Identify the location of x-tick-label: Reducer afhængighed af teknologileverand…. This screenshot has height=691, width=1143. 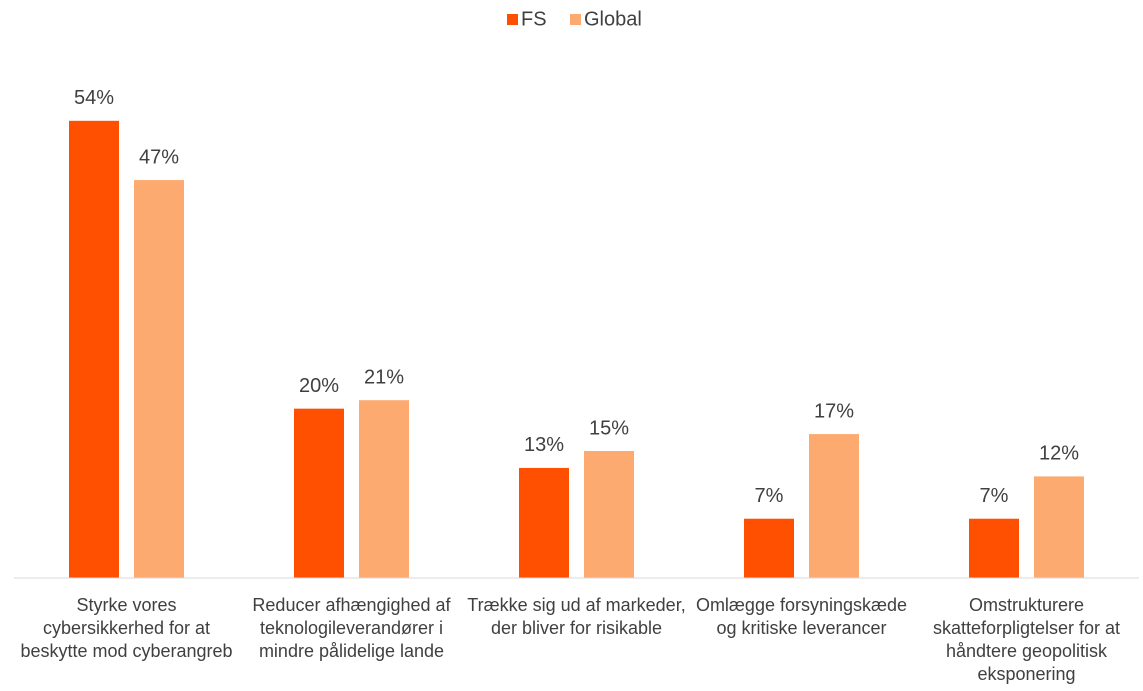
(351, 628).